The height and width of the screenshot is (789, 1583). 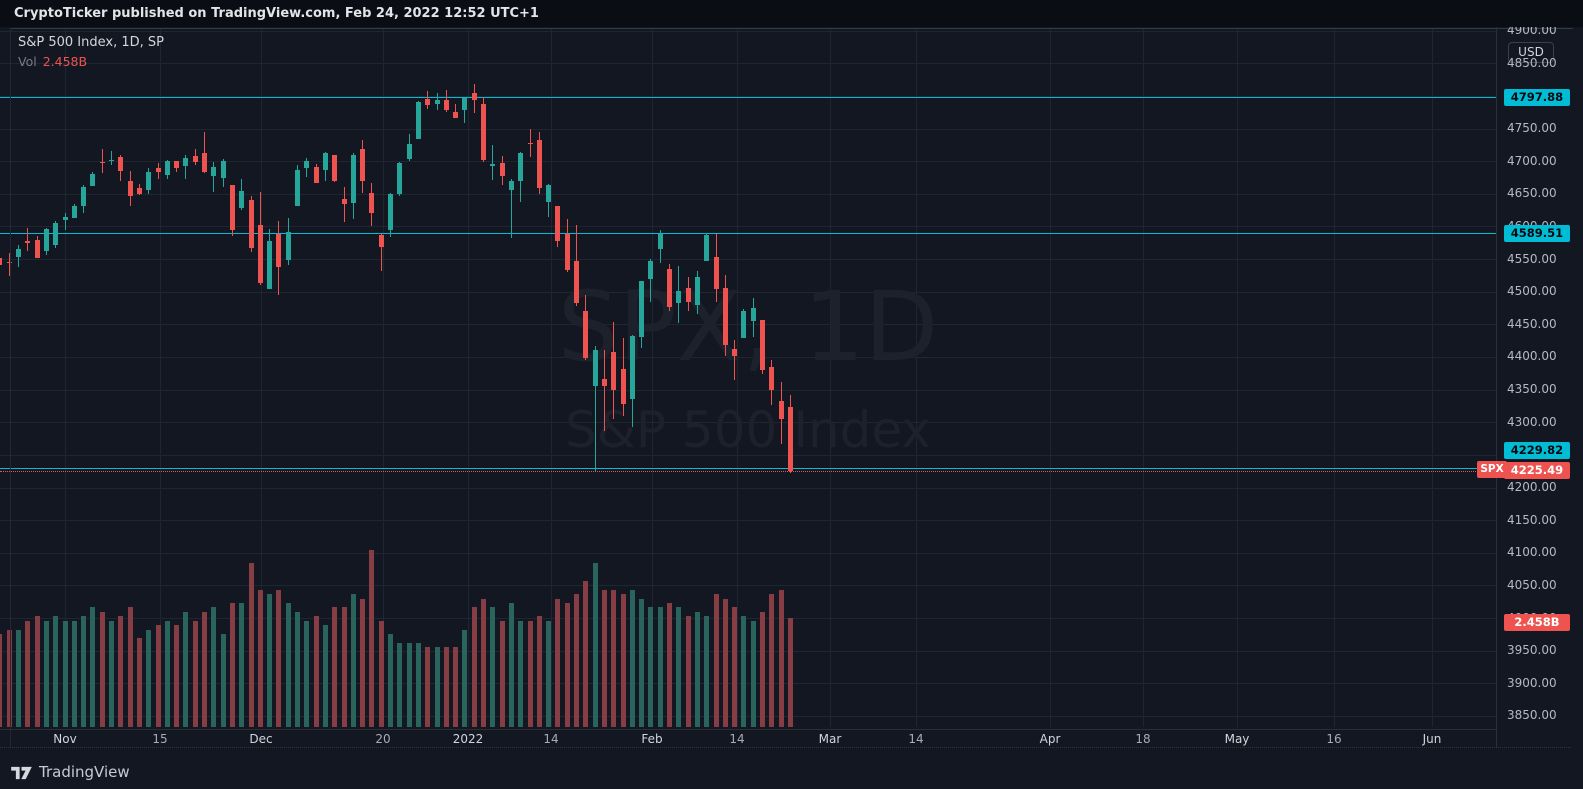 I want to click on tradingview-footer: TradingView, so click(x=70, y=772).